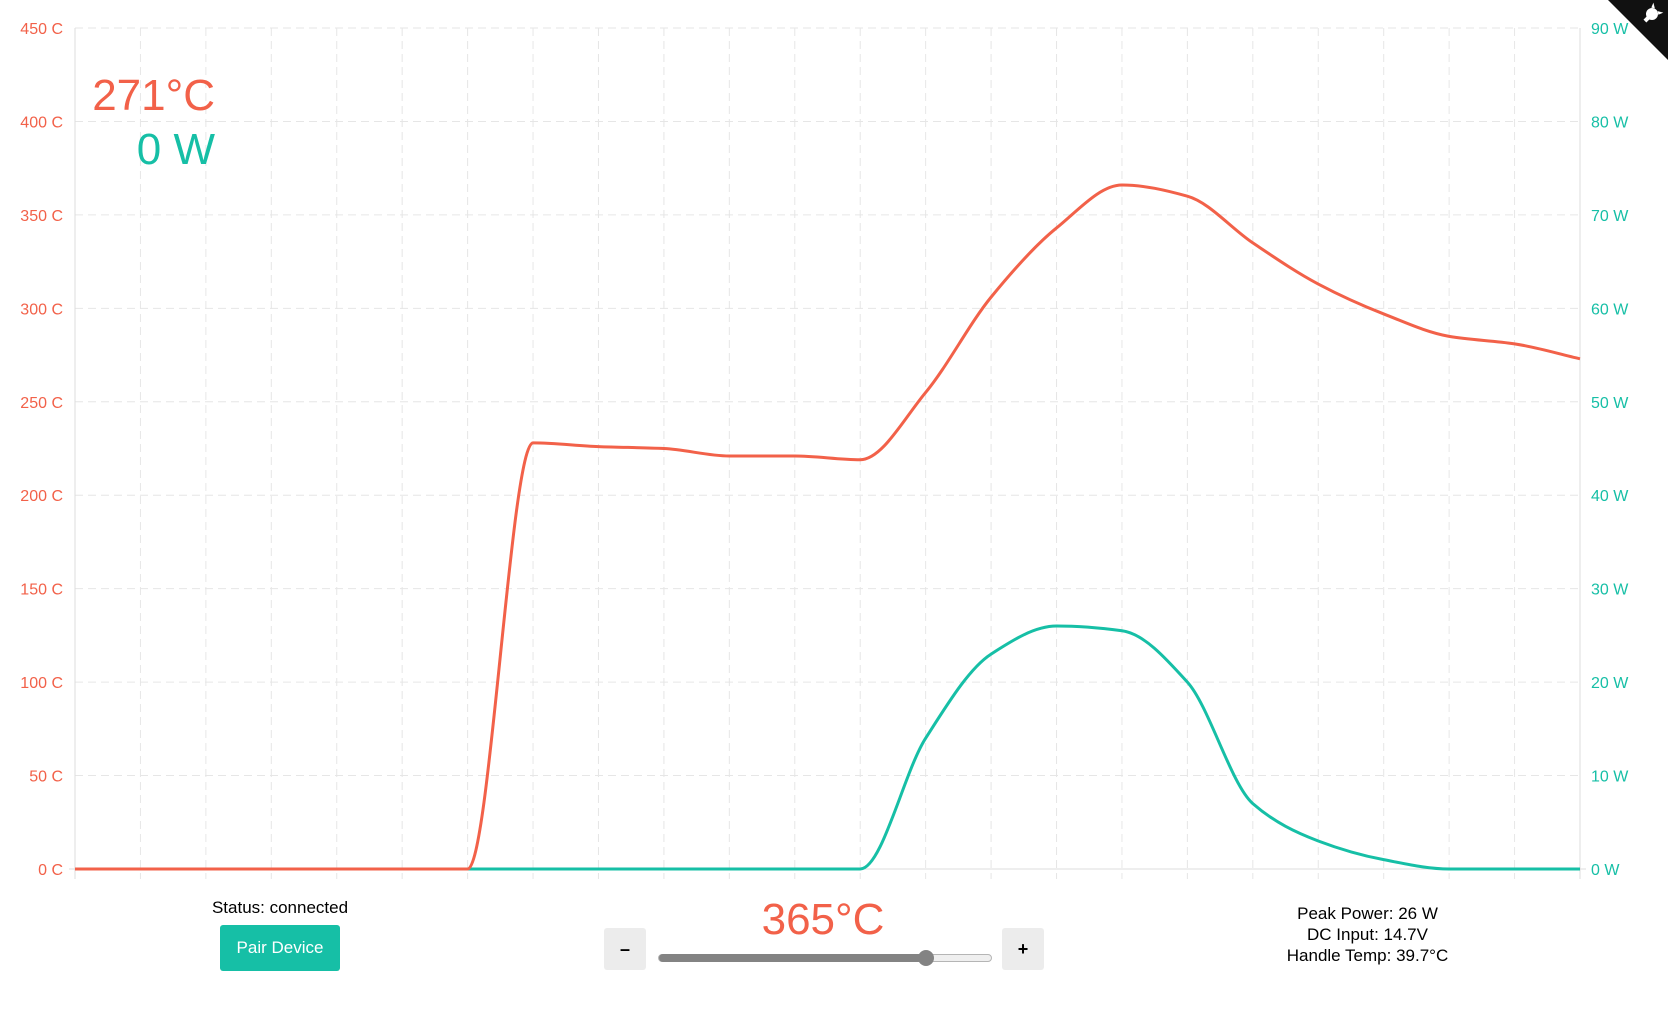 Image resolution: width=1668 pixels, height=1018 pixels. What do you see at coordinates (280, 907) in the screenshot?
I see `connection-status: Status: connected` at bounding box center [280, 907].